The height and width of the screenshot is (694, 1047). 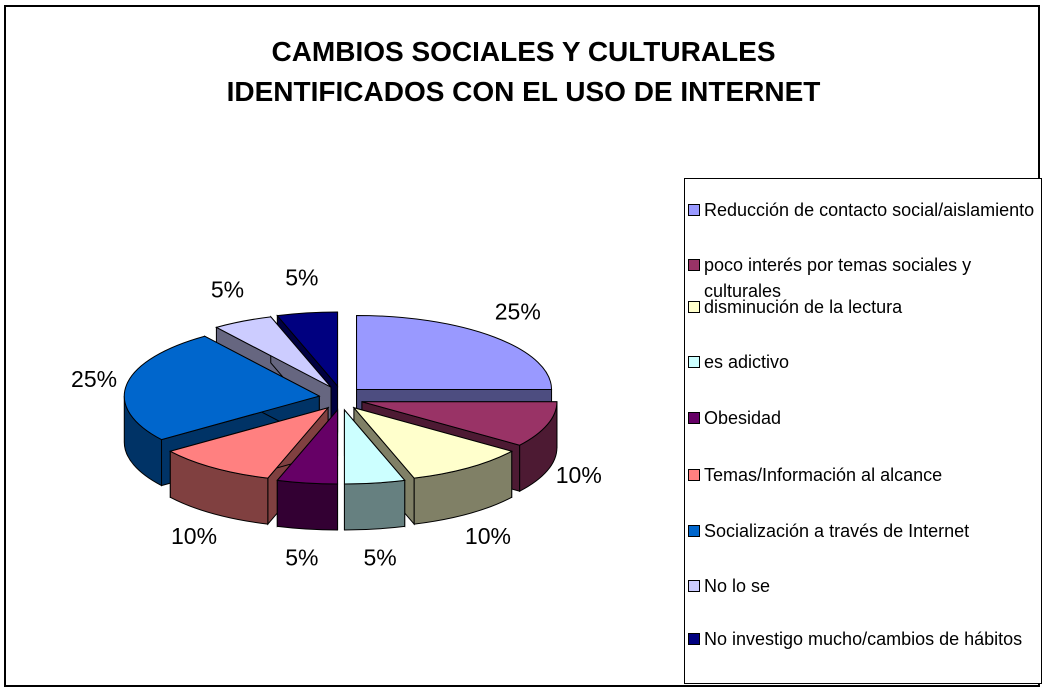 What do you see at coordinates (747, 362) in the screenshot?
I see `legend-label-4: es adictivo` at bounding box center [747, 362].